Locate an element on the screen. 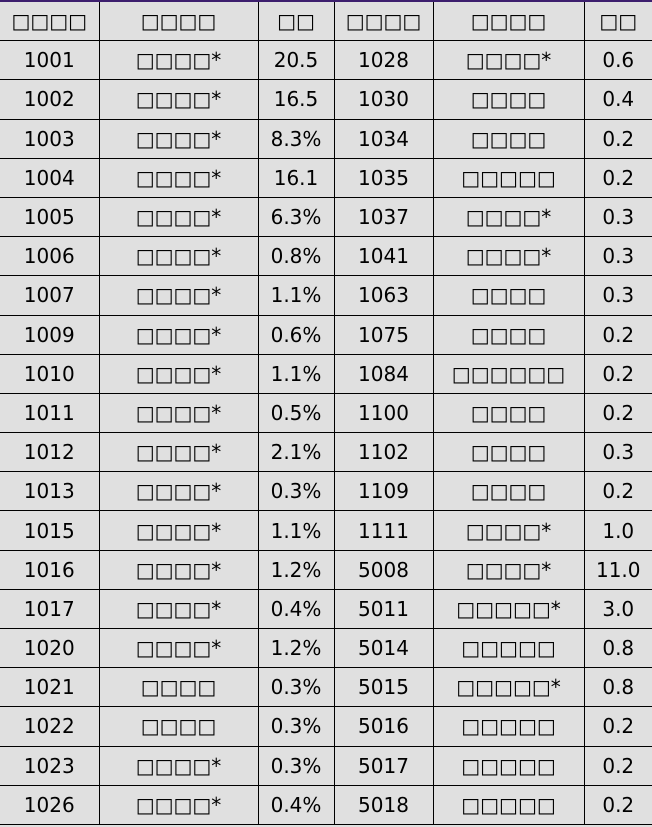  table-row: 1006 □□□□* 0.8% 1041 □□□□* 0.3 is located at coordinates (326, 256).